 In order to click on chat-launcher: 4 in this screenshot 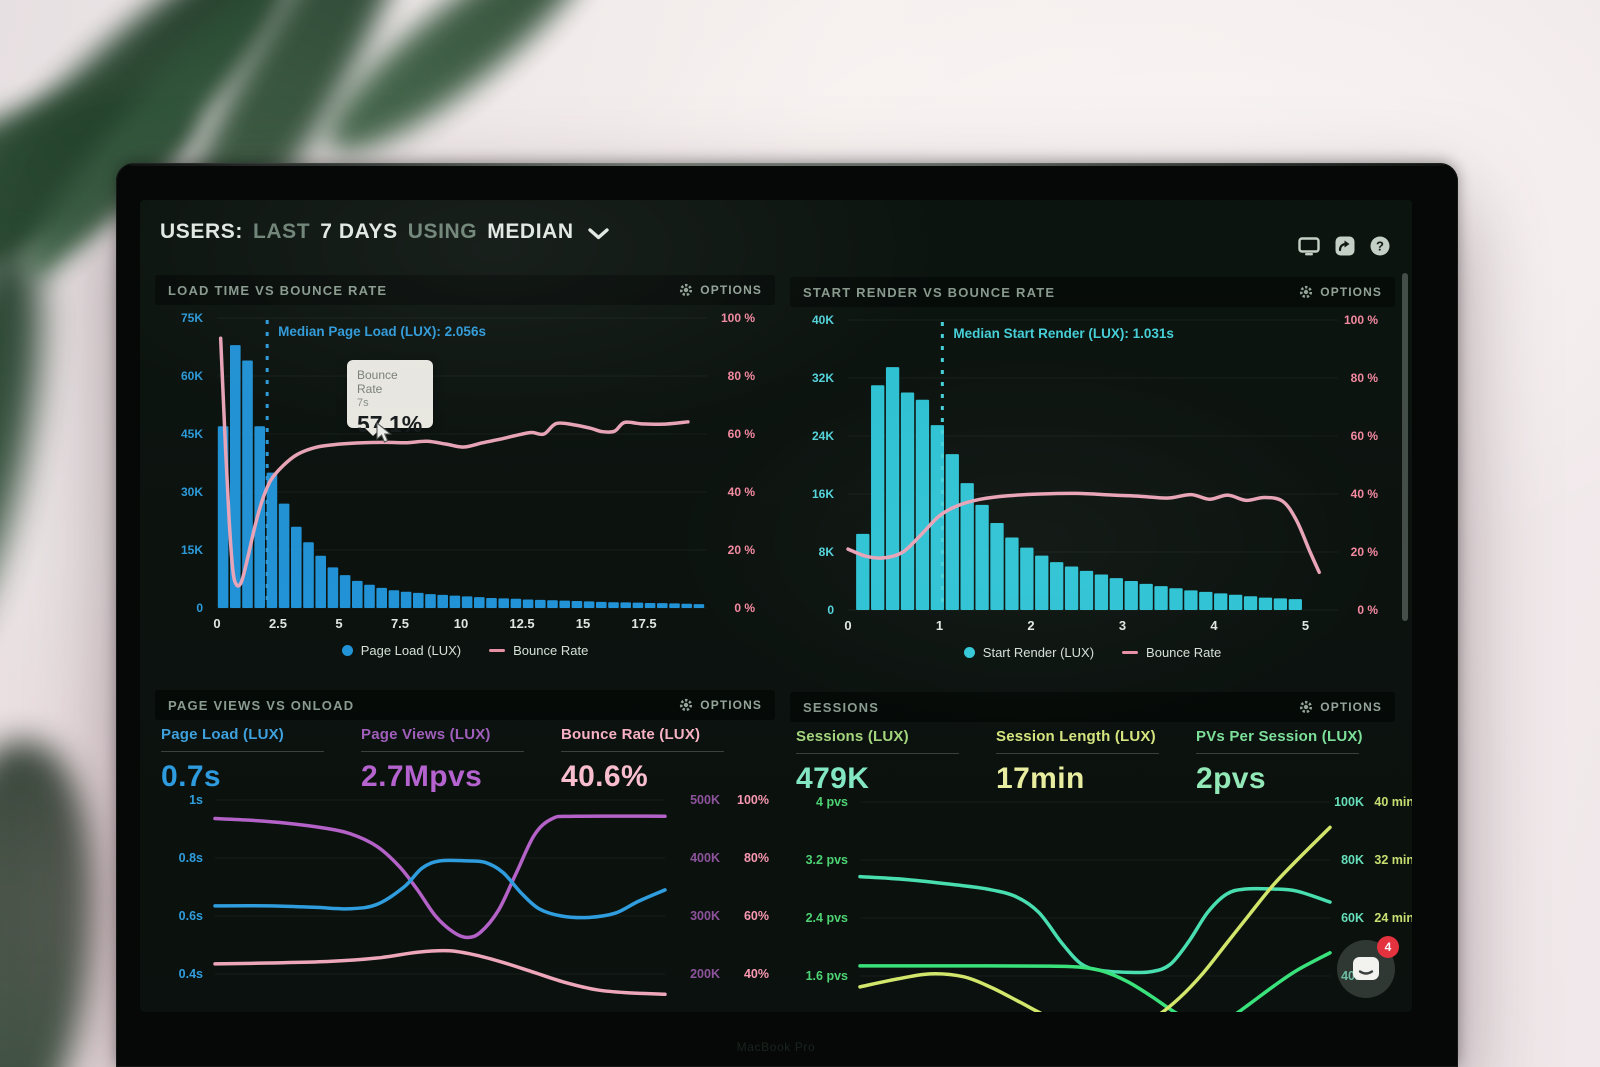, I will do `click(1368, 967)`.